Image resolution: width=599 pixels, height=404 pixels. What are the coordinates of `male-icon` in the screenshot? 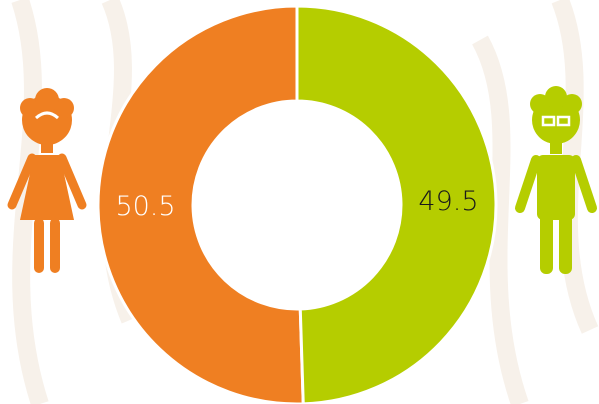 It's located at (556, 180).